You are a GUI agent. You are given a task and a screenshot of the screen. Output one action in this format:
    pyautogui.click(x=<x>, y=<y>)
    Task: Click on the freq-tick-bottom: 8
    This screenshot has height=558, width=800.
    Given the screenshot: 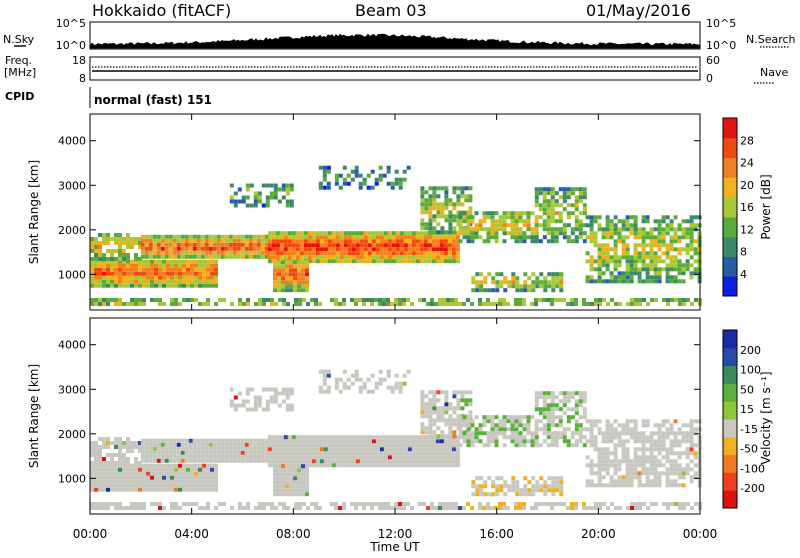 What is the action you would take?
    pyautogui.click(x=82, y=78)
    